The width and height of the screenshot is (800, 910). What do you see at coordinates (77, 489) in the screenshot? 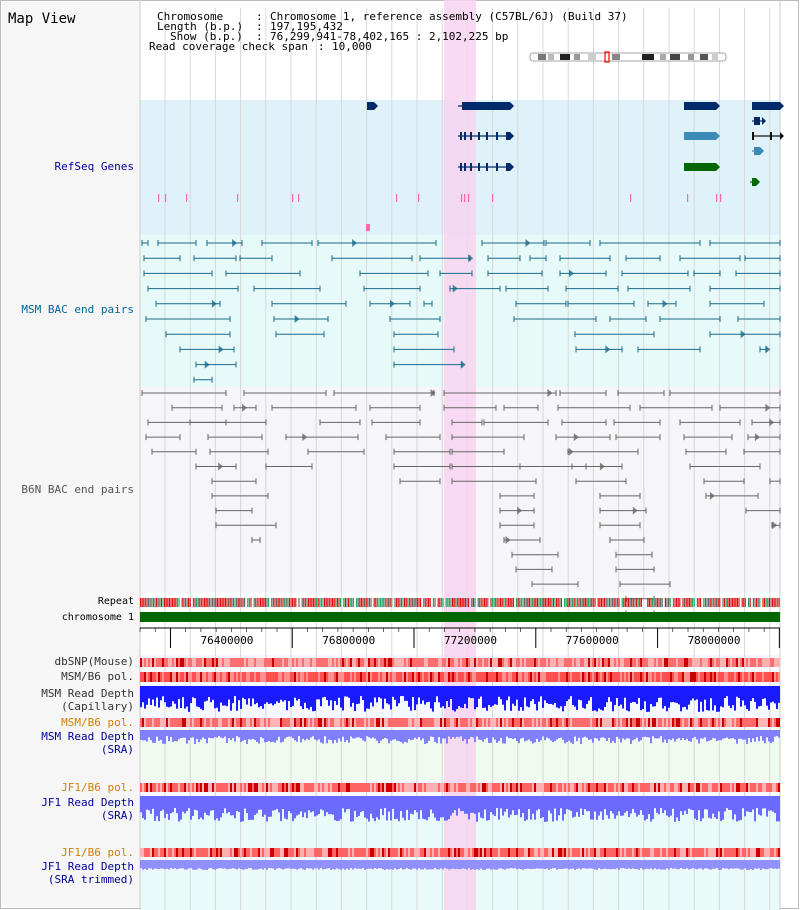
I see `track-label-b6n-bac: B6N BAC end pairs` at bounding box center [77, 489].